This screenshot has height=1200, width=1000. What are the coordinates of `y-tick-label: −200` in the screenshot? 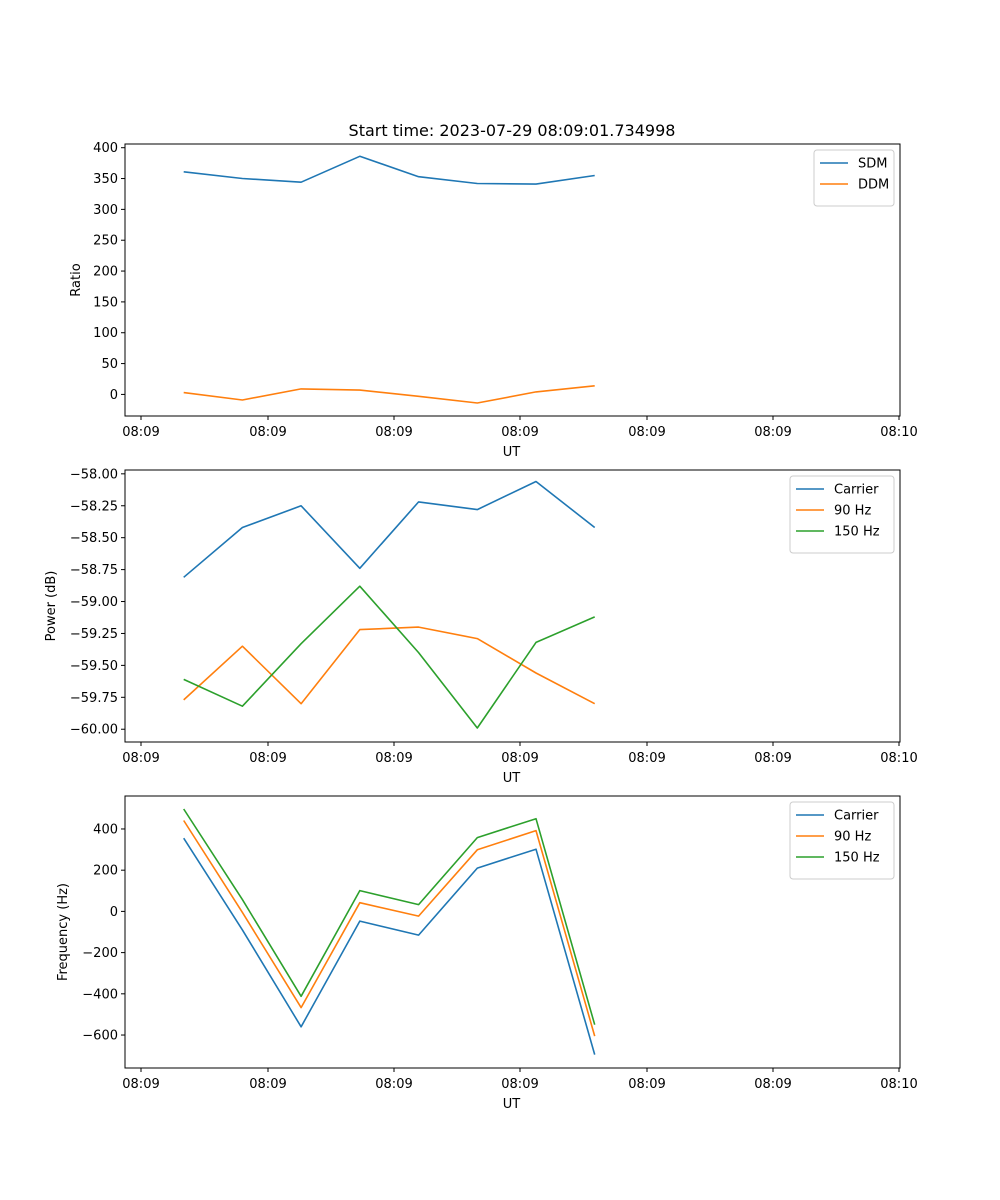 It's located at (100, 953).